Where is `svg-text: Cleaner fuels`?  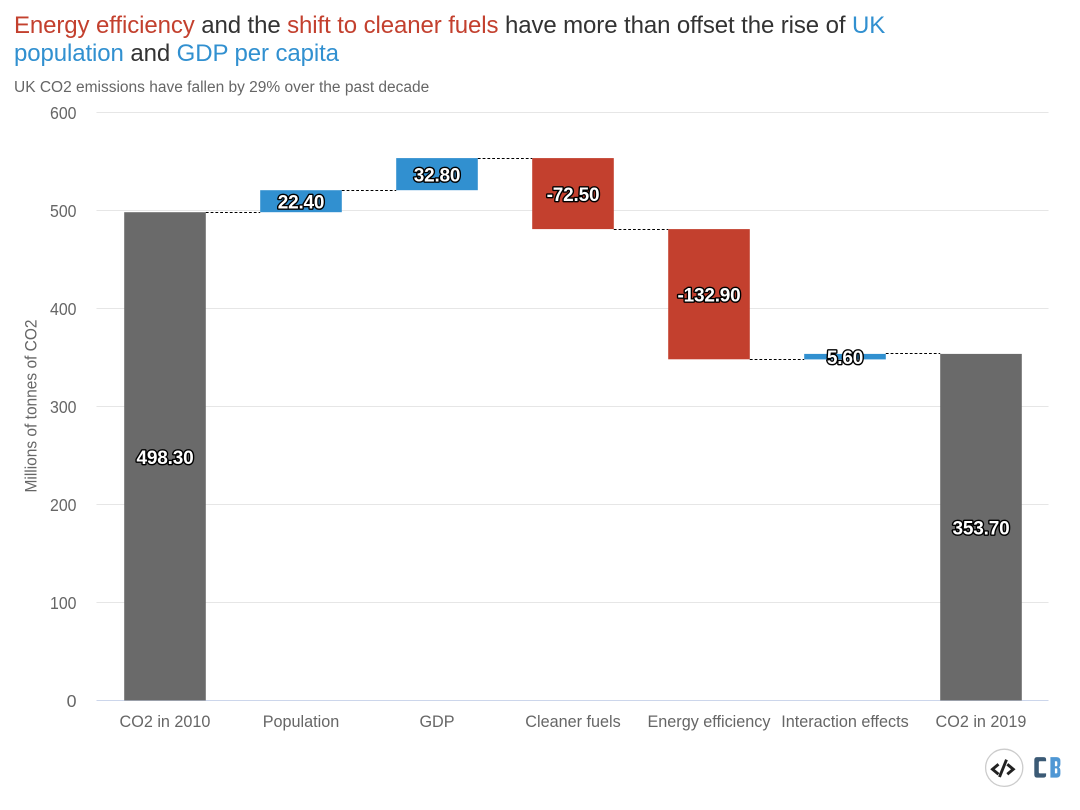
svg-text: Cleaner fuels is located at coordinates (572, 722).